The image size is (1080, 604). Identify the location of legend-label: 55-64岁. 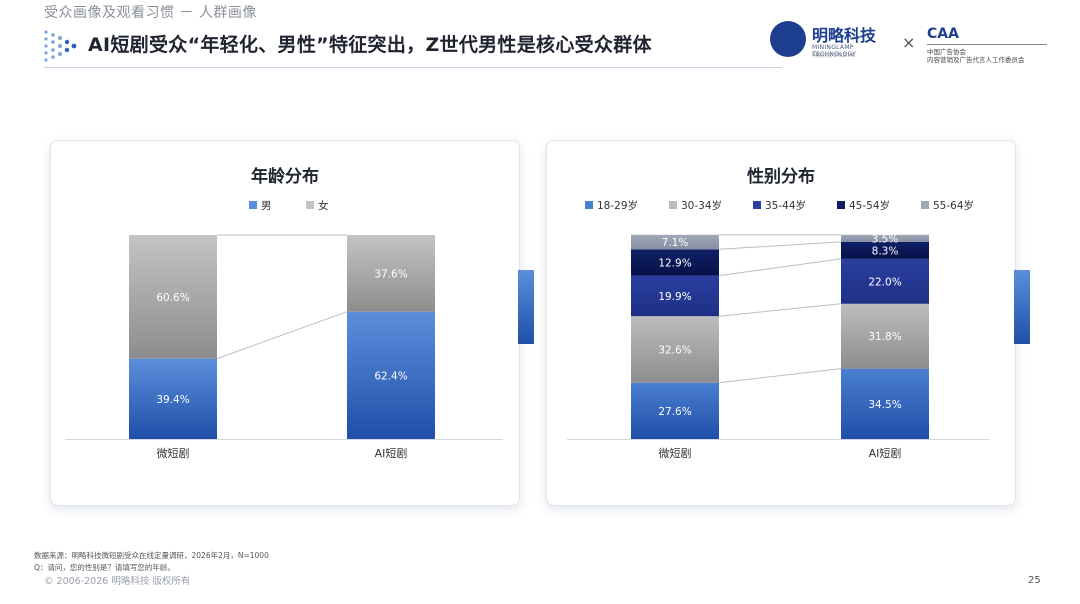
(953, 205).